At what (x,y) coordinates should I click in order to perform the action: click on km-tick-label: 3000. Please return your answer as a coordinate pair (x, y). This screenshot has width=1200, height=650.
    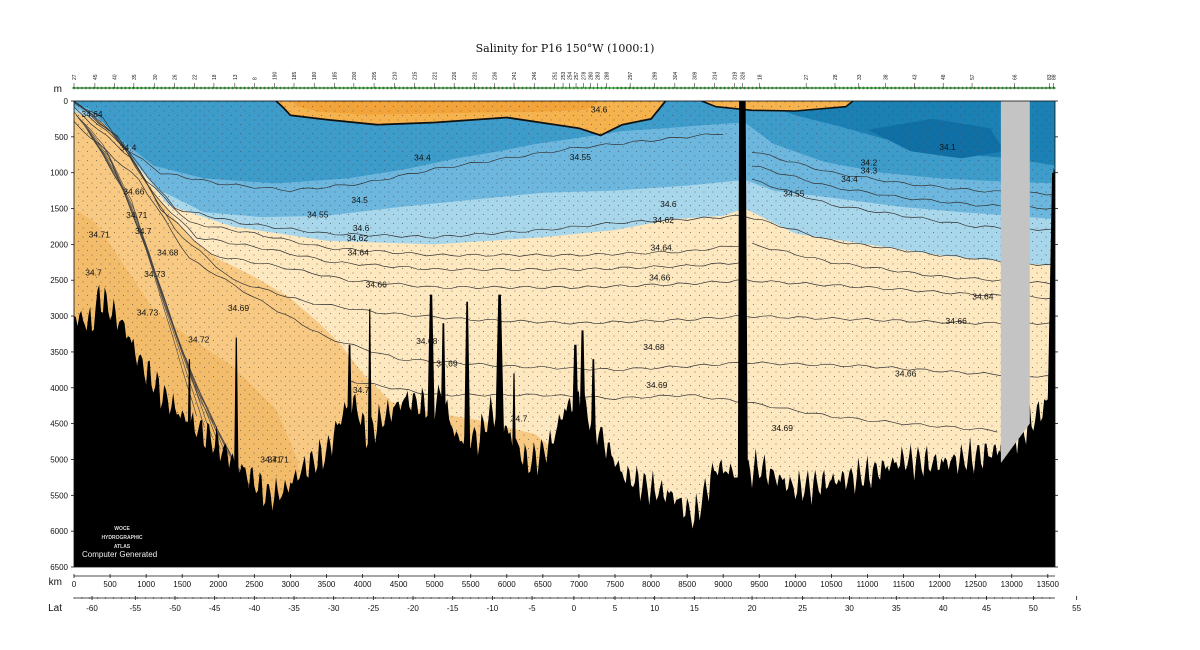
    Looking at the image, I should click on (290, 584).